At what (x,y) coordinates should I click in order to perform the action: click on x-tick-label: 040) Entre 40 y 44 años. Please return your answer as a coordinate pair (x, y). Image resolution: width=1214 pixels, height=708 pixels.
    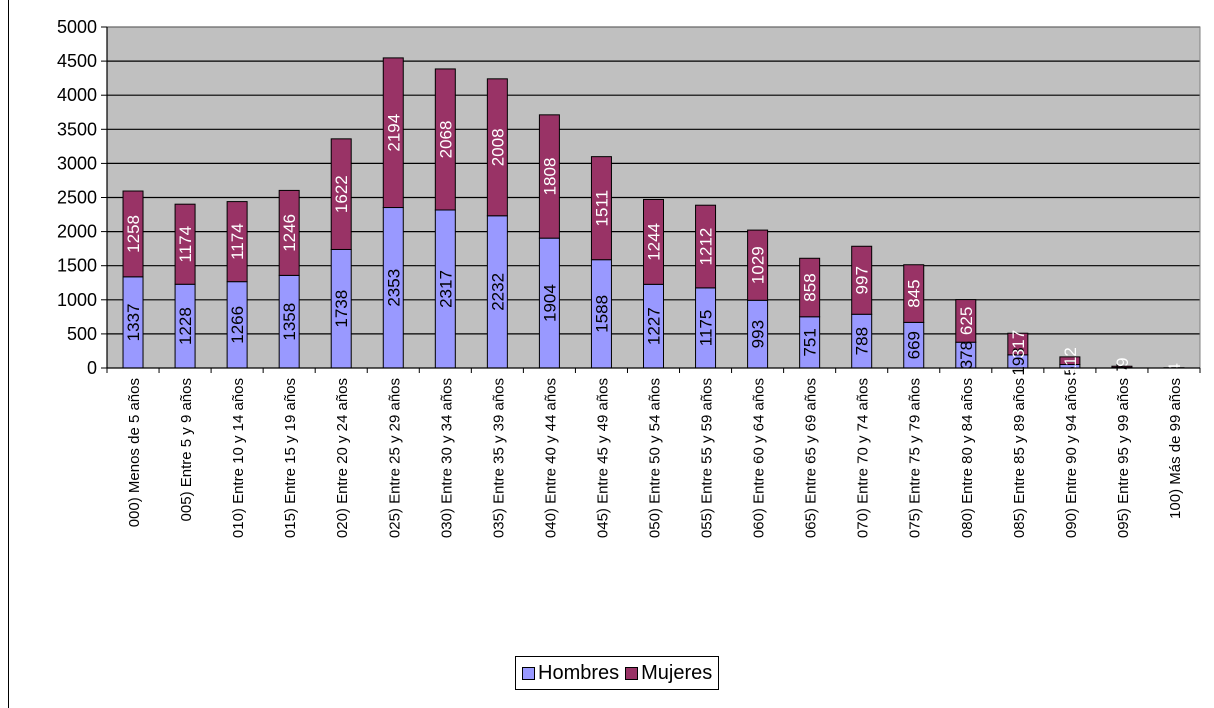
    Looking at the image, I should click on (550, 458).